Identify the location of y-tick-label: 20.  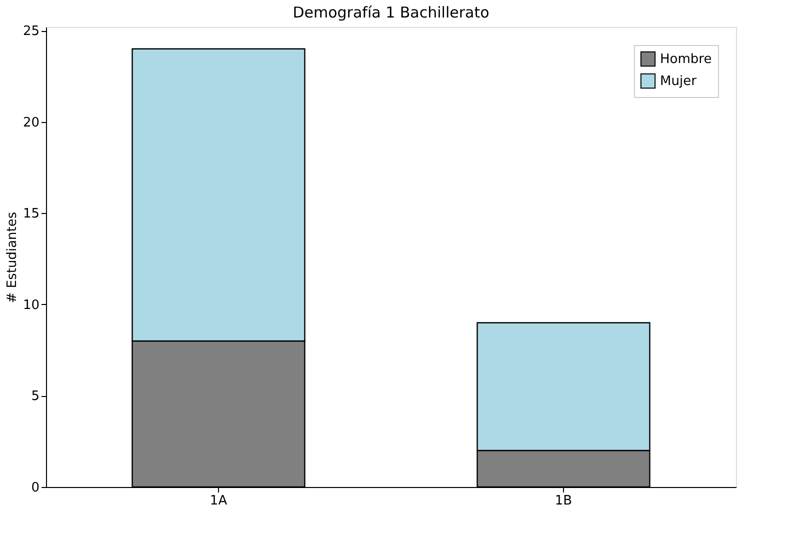
(31, 122).